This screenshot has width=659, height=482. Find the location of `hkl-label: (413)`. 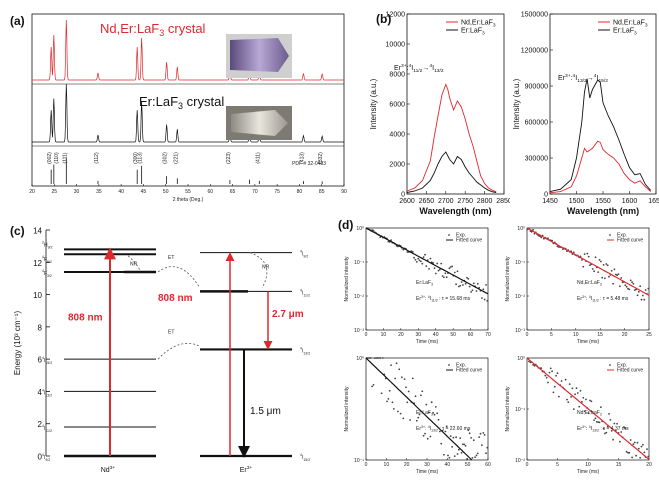

hkl-label: (413) is located at coordinates (302, 158).